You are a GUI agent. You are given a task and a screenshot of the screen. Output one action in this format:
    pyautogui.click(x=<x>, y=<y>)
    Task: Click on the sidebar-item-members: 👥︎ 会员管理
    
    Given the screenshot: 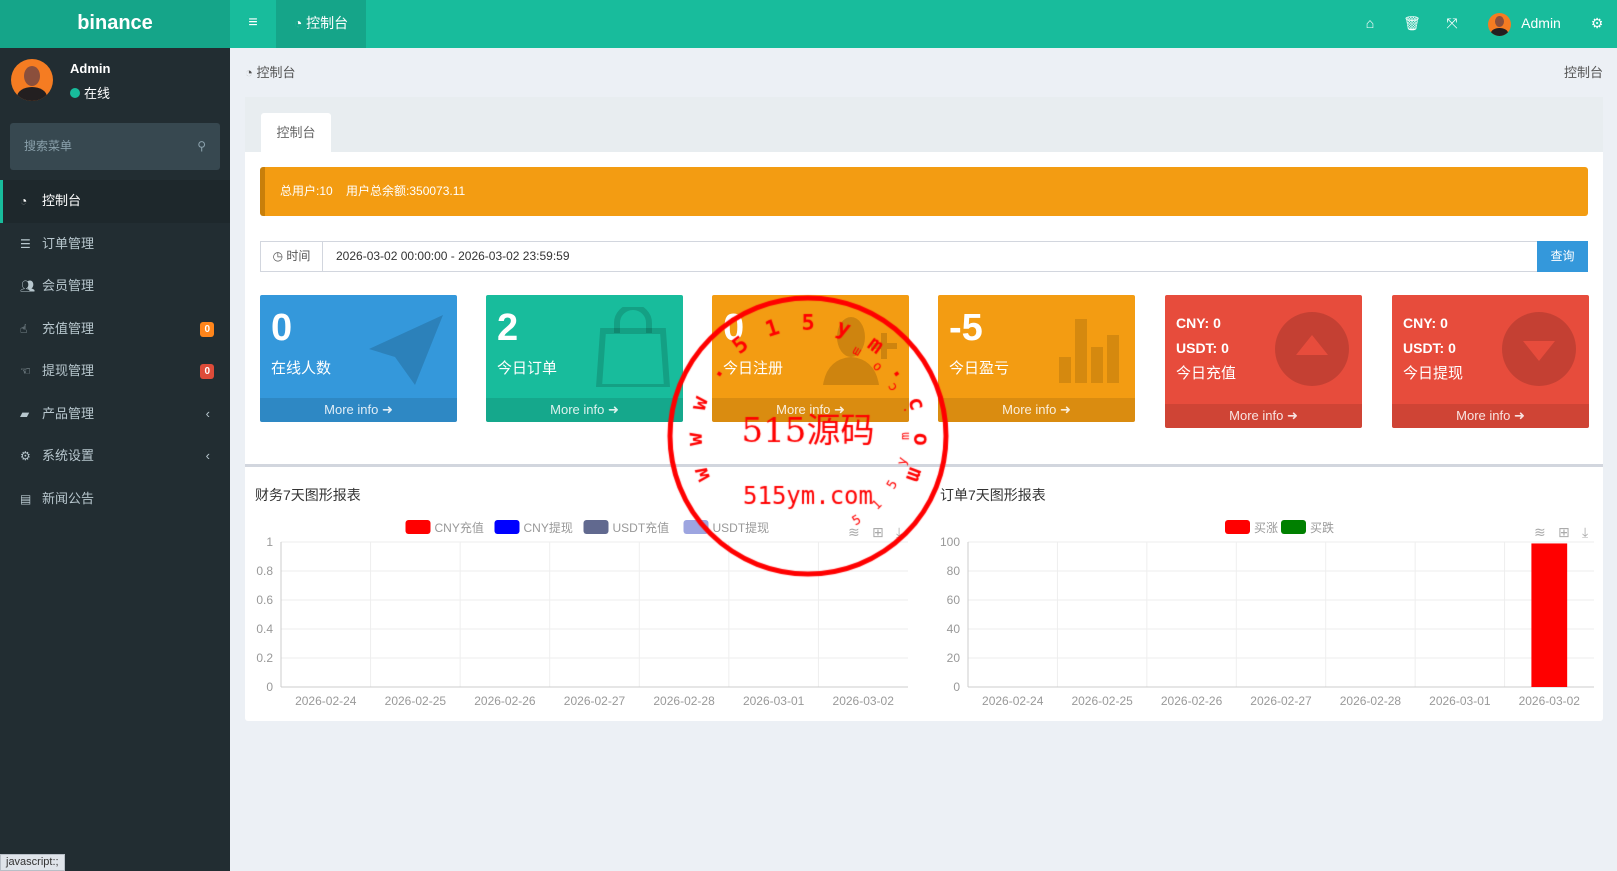 What is the action you would take?
    pyautogui.click(x=115, y=286)
    